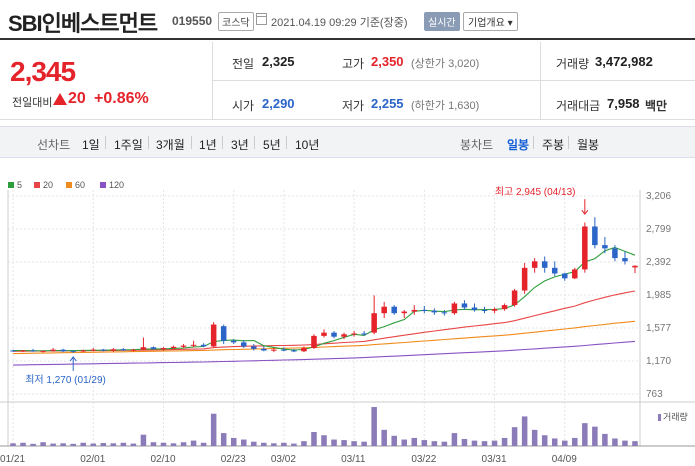  What do you see at coordinates (656, 106) in the screenshot?
I see `amount-unit: 백만` at bounding box center [656, 106].